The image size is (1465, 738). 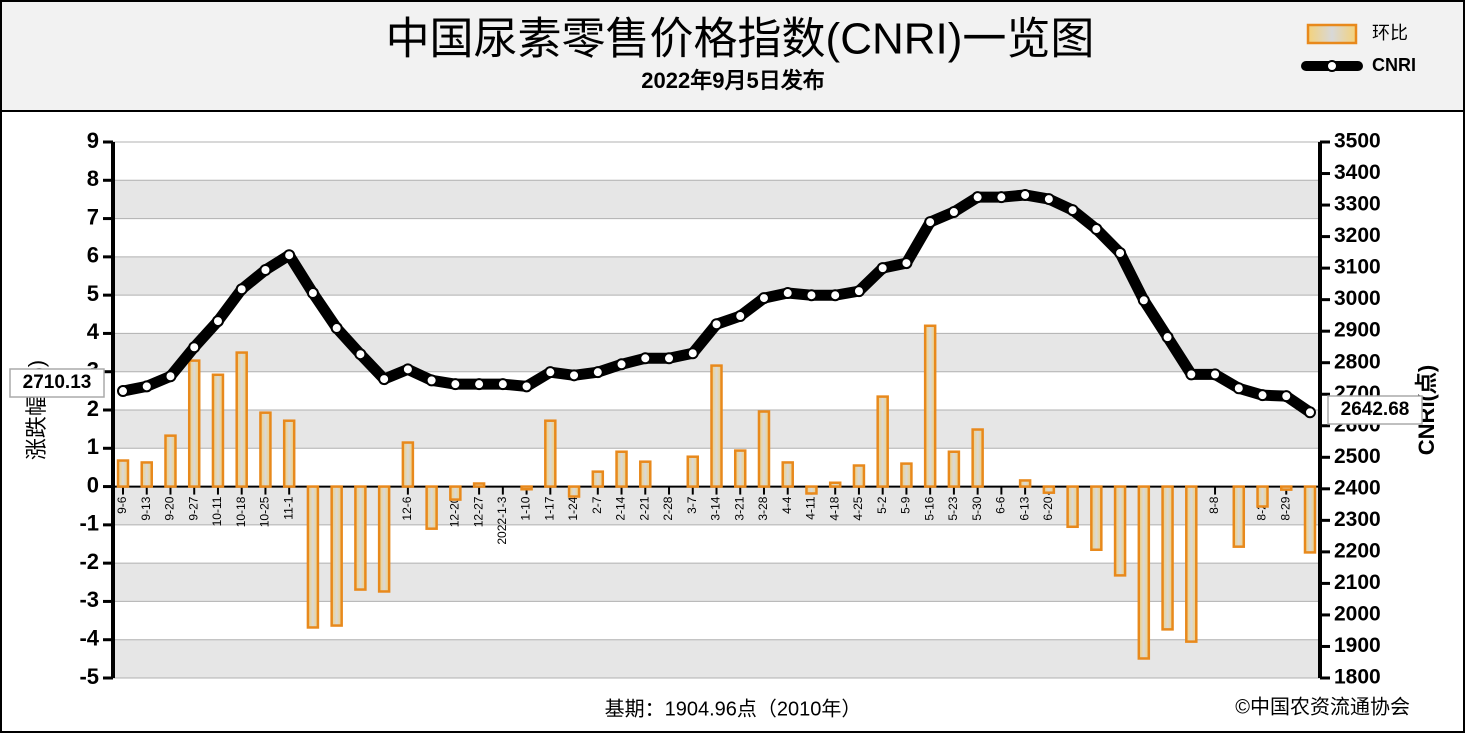 What do you see at coordinates (170, 508) in the screenshot?
I see `x-tick-label: 9-20` at bounding box center [170, 508].